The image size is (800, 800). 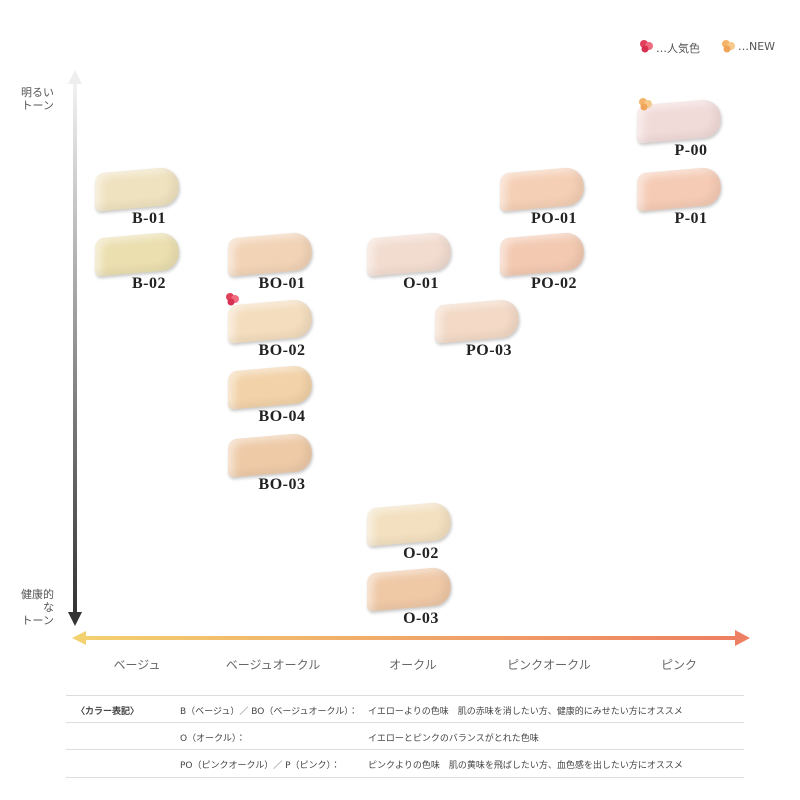 I want to click on swatch: O-01, so click(x=411, y=264).